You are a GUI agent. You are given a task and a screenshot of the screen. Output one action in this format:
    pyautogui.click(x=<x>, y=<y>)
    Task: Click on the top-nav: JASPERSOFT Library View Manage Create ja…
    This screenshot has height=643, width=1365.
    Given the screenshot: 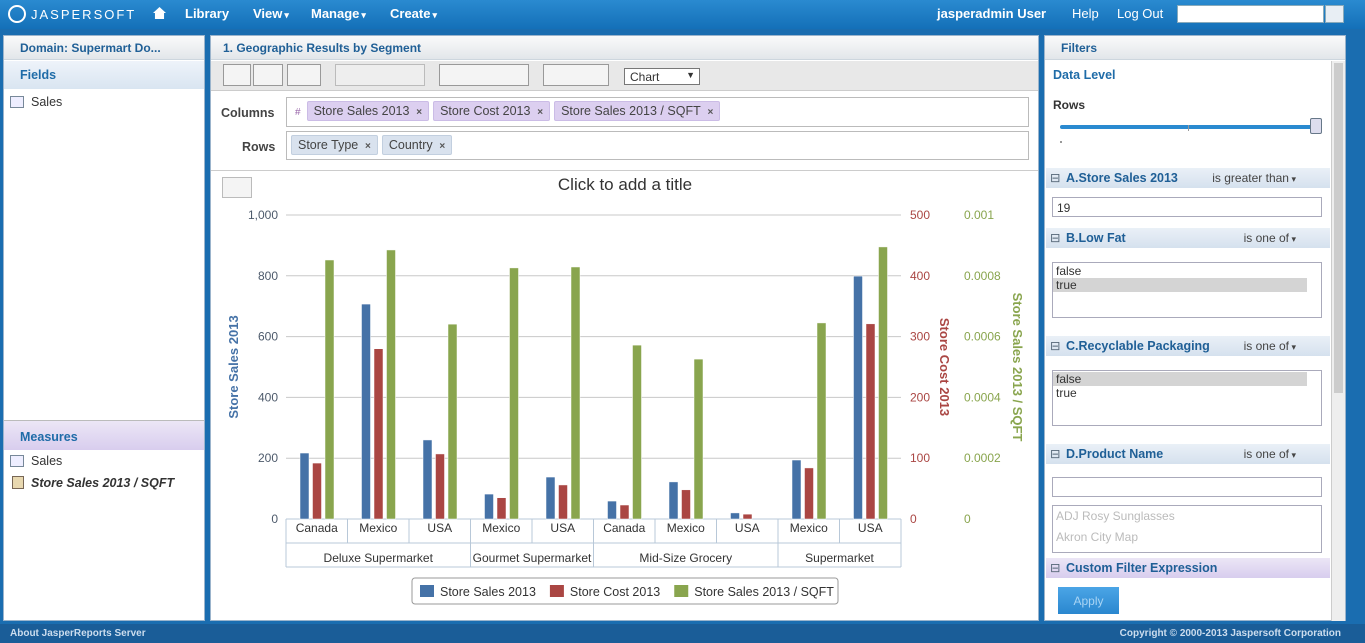 What is the action you would take?
    pyautogui.click(x=682, y=14)
    